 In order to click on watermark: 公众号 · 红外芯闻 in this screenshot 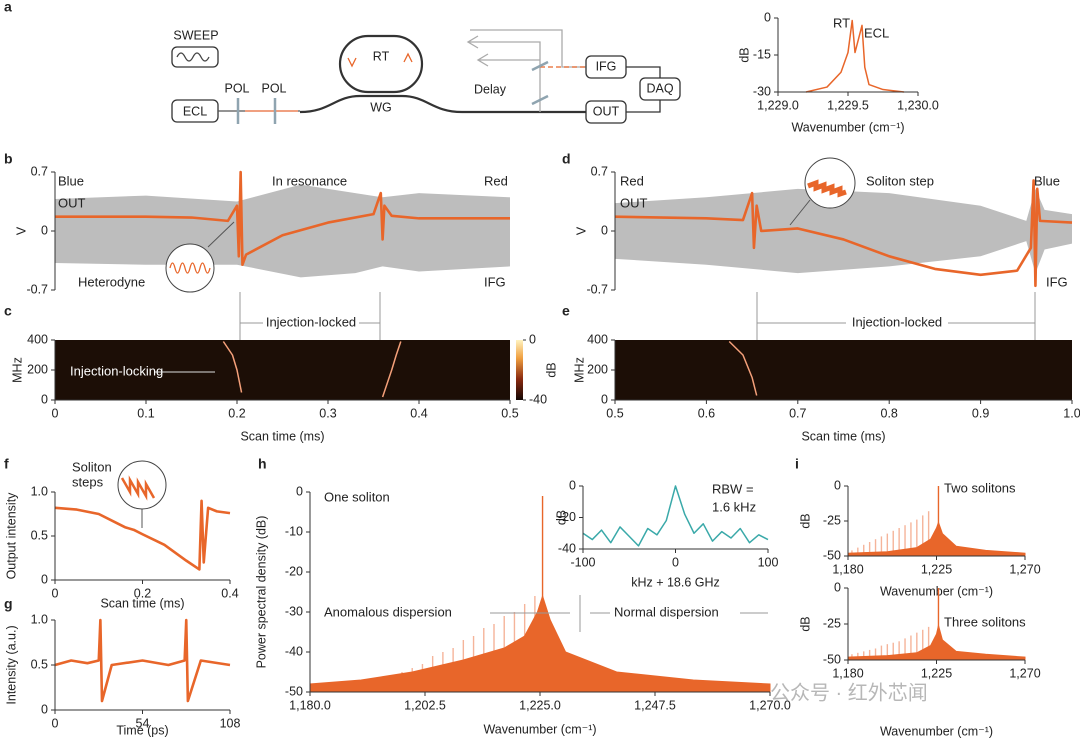, I will do `click(849, 692)`.